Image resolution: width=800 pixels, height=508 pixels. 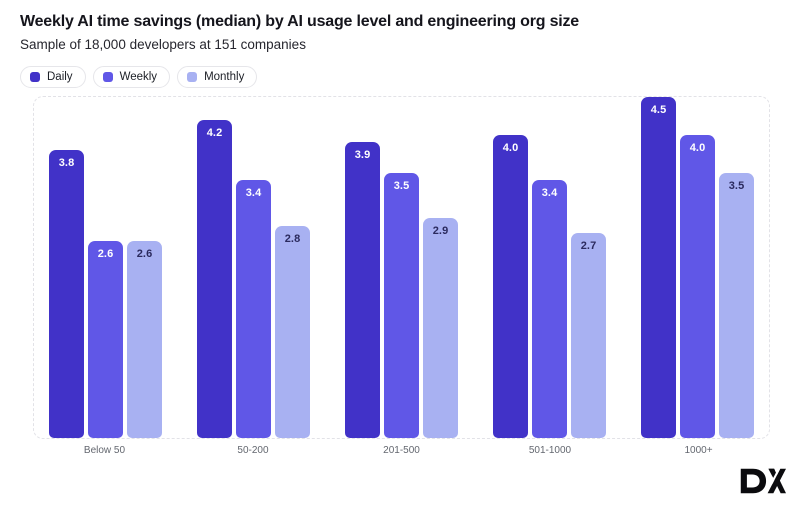 I want to click on bar-group-below-50: 3.8 2.6 2.6, so click(x=105, y=294).